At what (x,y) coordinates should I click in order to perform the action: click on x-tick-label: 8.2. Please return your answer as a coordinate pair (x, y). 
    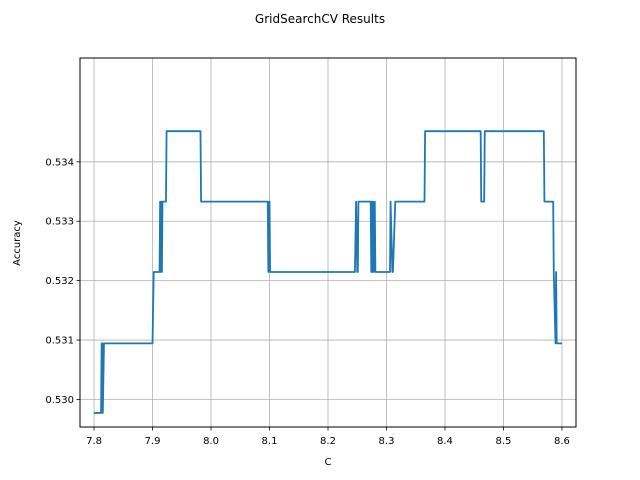
    Looking at the image, I should click on (328, 441).